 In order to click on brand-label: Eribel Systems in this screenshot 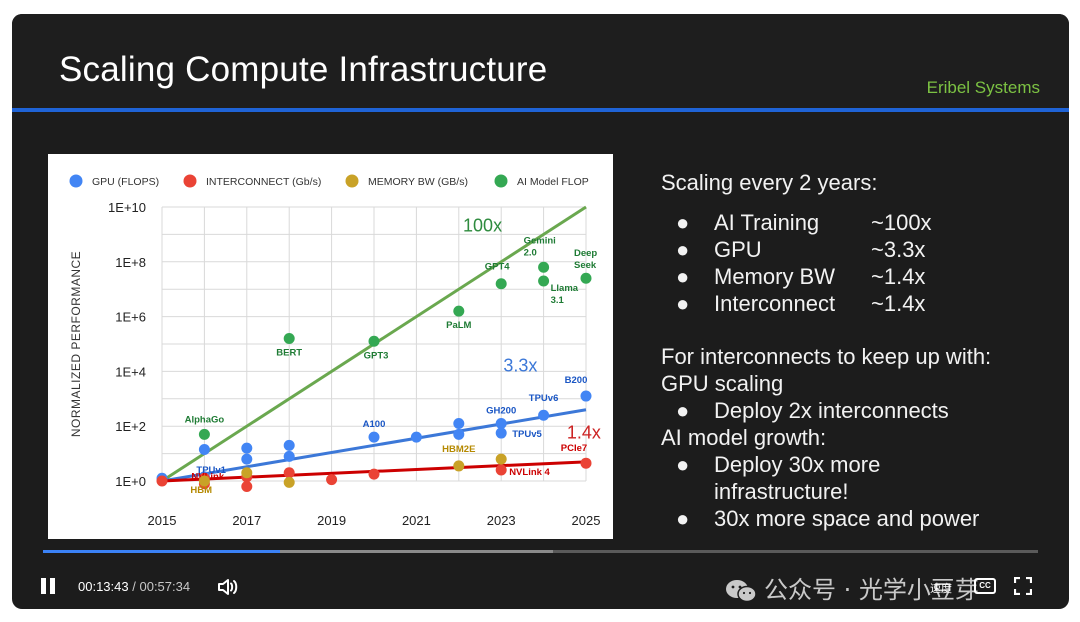, I will do `click(983, 87)`.